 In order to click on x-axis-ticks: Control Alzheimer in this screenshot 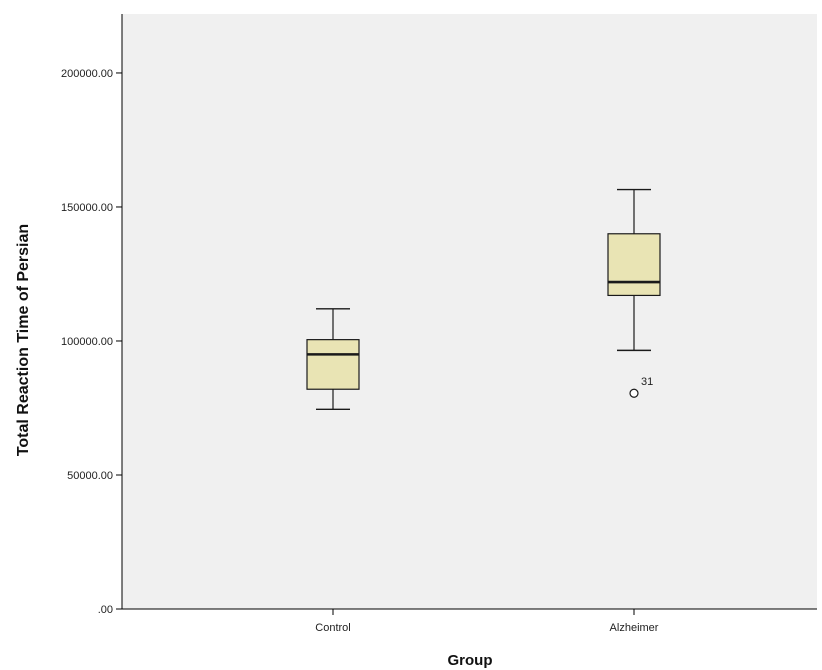, I will do `click(487, 621)`.